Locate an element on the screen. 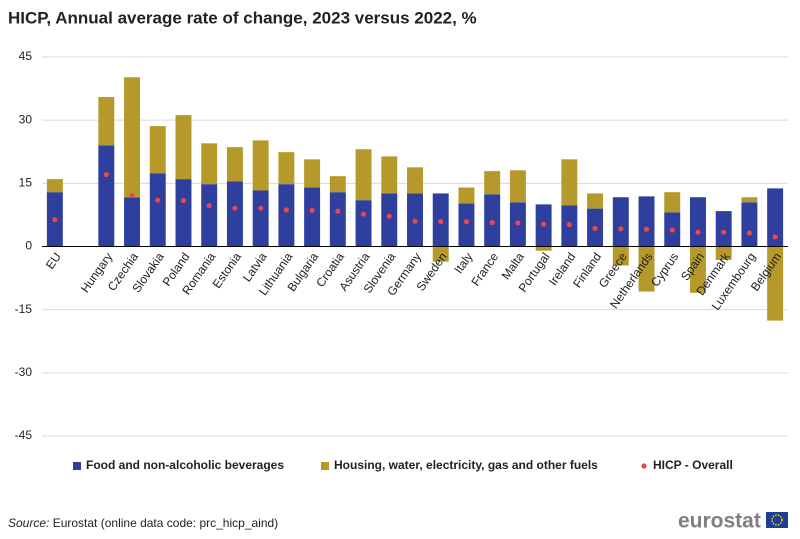  y-tick-label: 45 is located at coordinates (26, 56).